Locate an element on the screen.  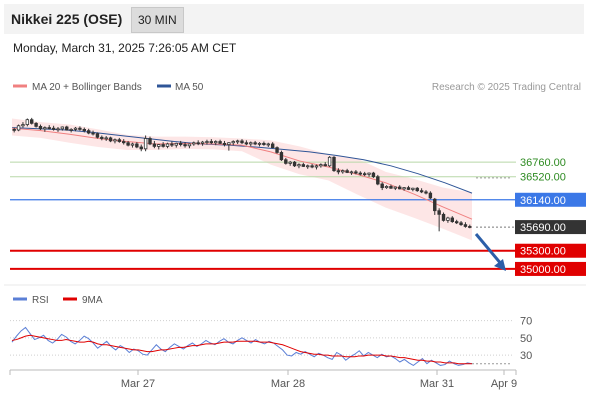
rsi-lines is located at coordinates (261, 346).